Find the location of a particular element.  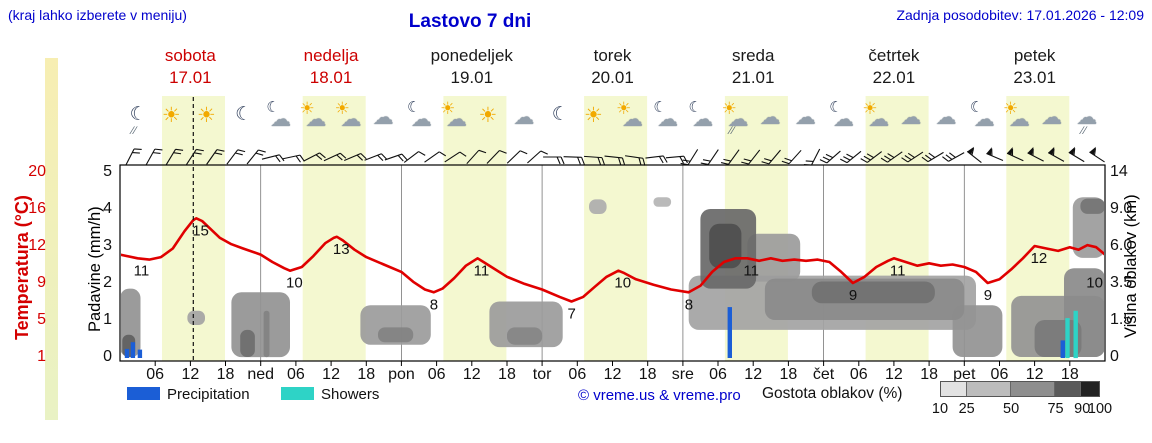

sun-cloud-showers-icon: ☀ ☁ ∕∕ is located at coordinates (736, 119).